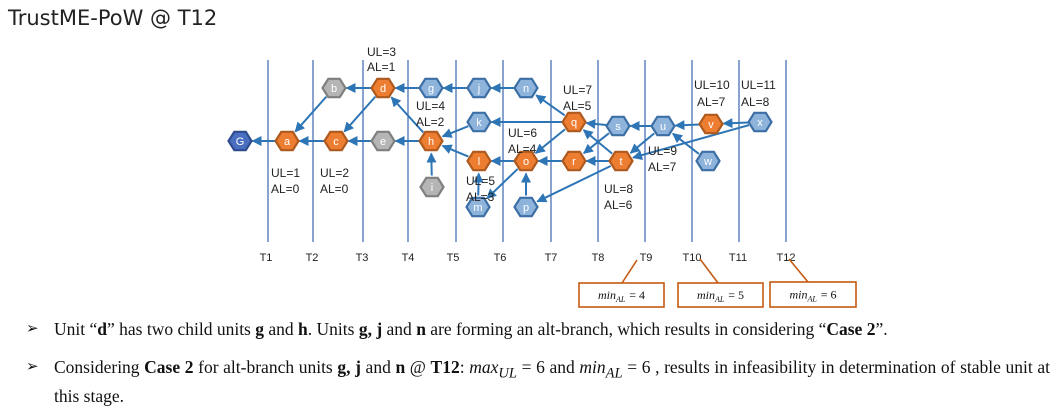 The width and height of the screenshot is (1055, 415). I want to click on annotation-d-al: AL=1, so click(381, 67).